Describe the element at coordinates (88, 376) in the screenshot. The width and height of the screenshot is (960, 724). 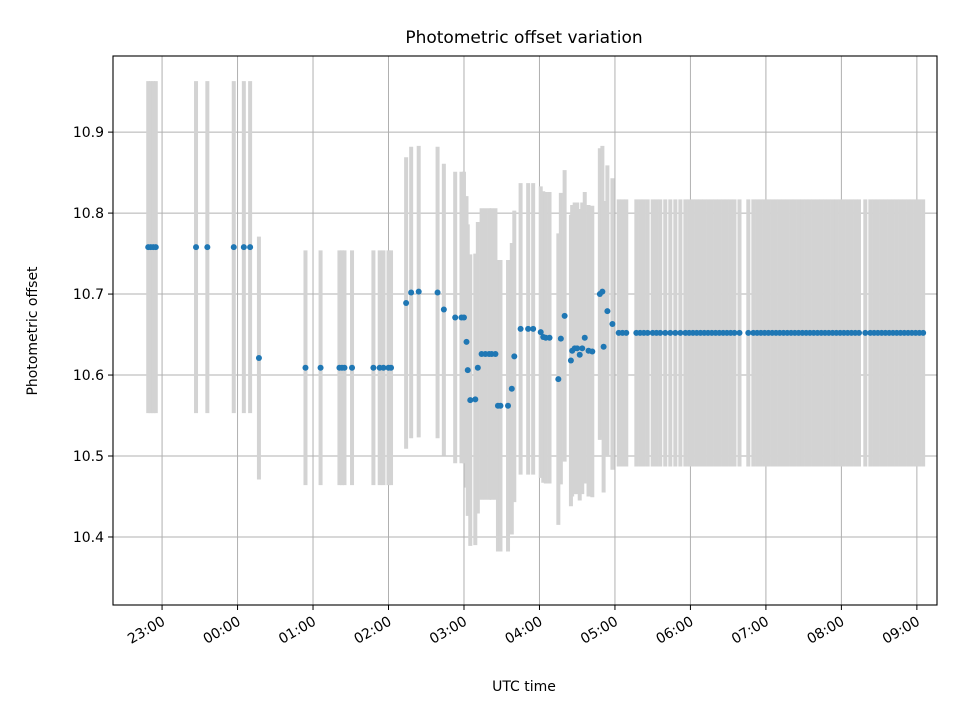
I see `y-tick-label: 10.6` at that location.